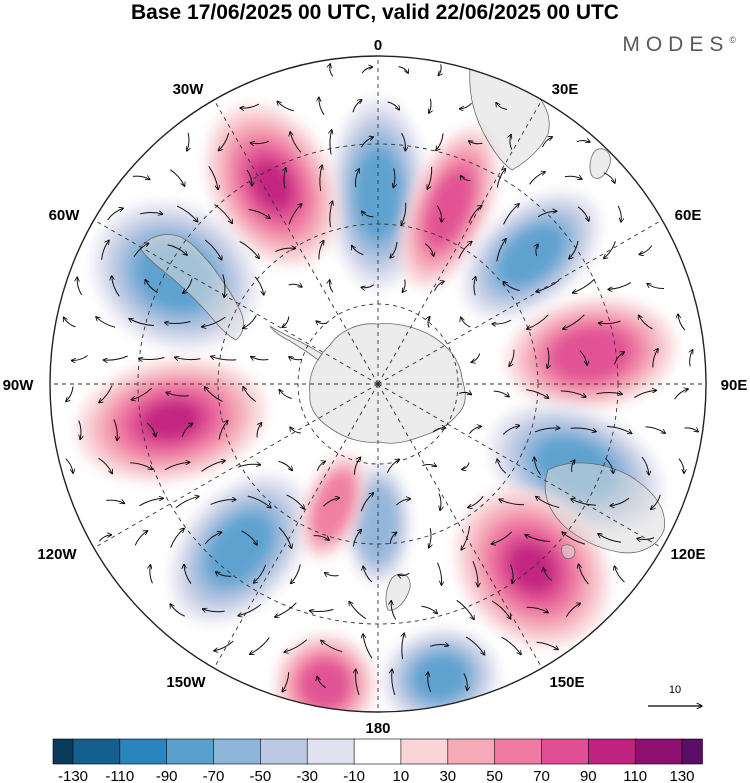 The height and width of the screenshot is (783, 750). Describe the element at coordinates (679, 45) in the screenshot. I see `brand-logo: MODES©` at that location.